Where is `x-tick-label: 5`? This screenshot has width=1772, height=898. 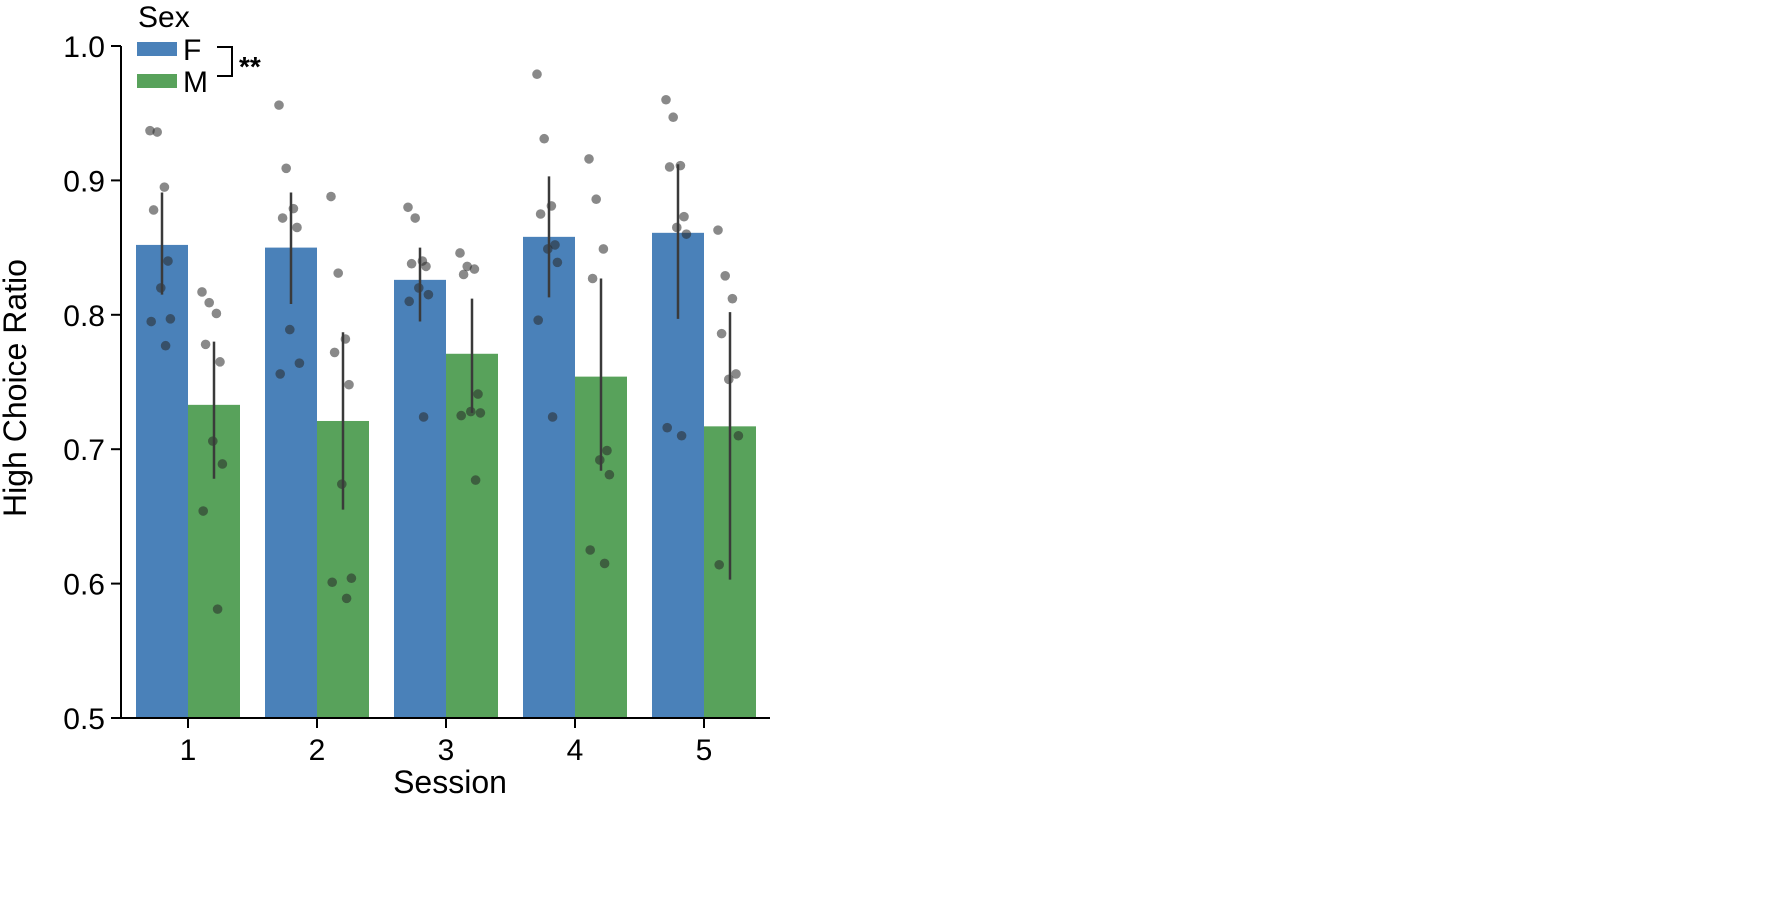
x-tick-label: 5 is located at coordinates (704, 750).